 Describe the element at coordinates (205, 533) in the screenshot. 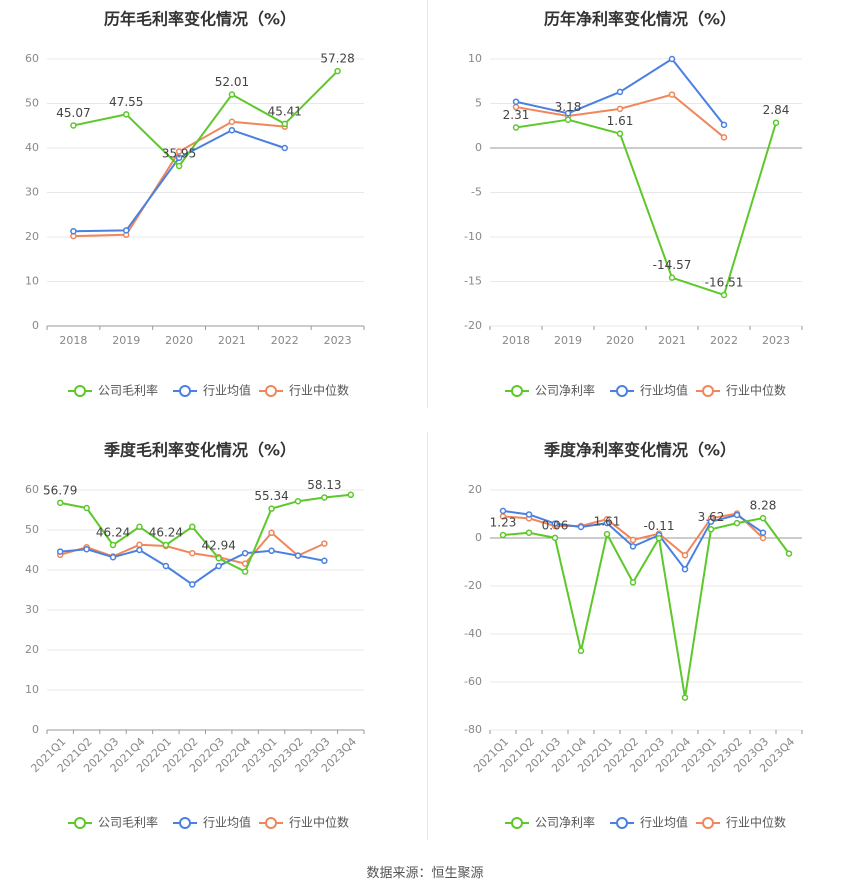

I see `series-line-company` at that location.